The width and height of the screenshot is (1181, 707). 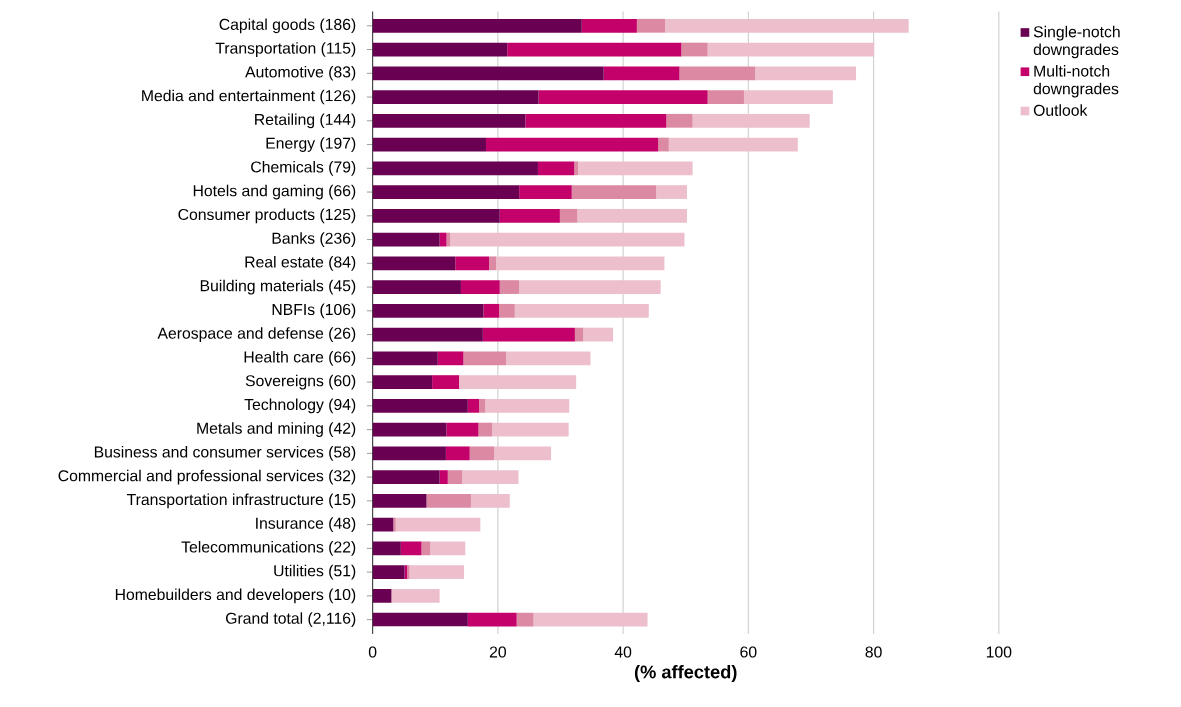 I want to click on y-tick-label: Utilities (51), so click(x=315, y=572).